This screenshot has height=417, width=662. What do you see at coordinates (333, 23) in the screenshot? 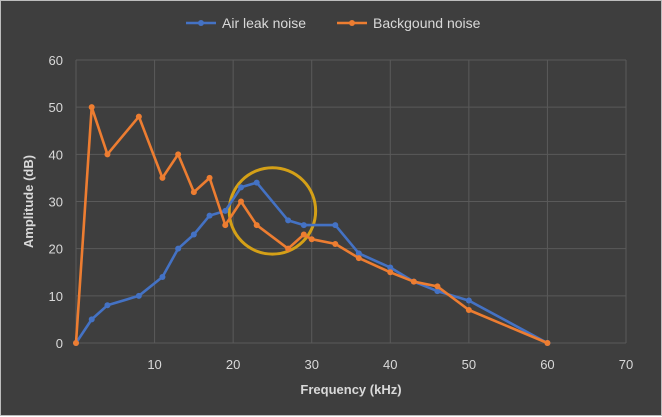
I see `legend: Air leak noise Backgound noise` at bounding box center [333, 23].